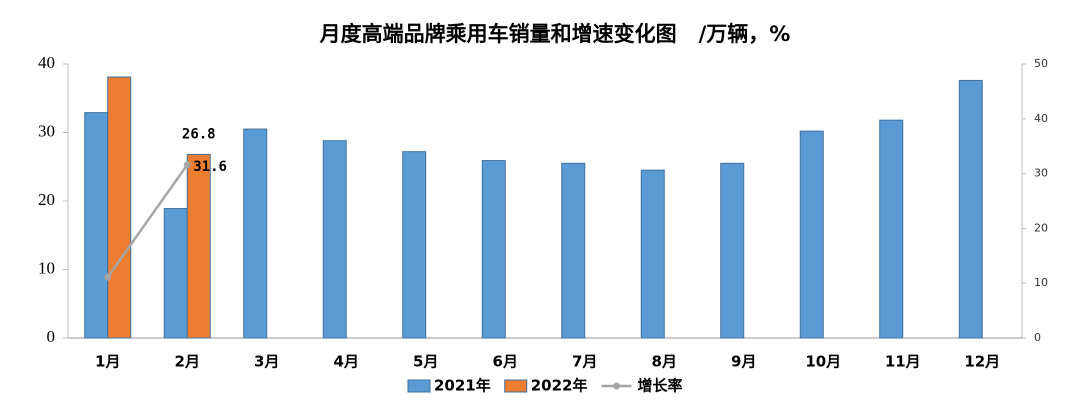 This screenshot has height=406, width=1080. Describe the element at coordinates (1041, 118) in the screenshot. I see `y2-tick-label: 40` at that location.